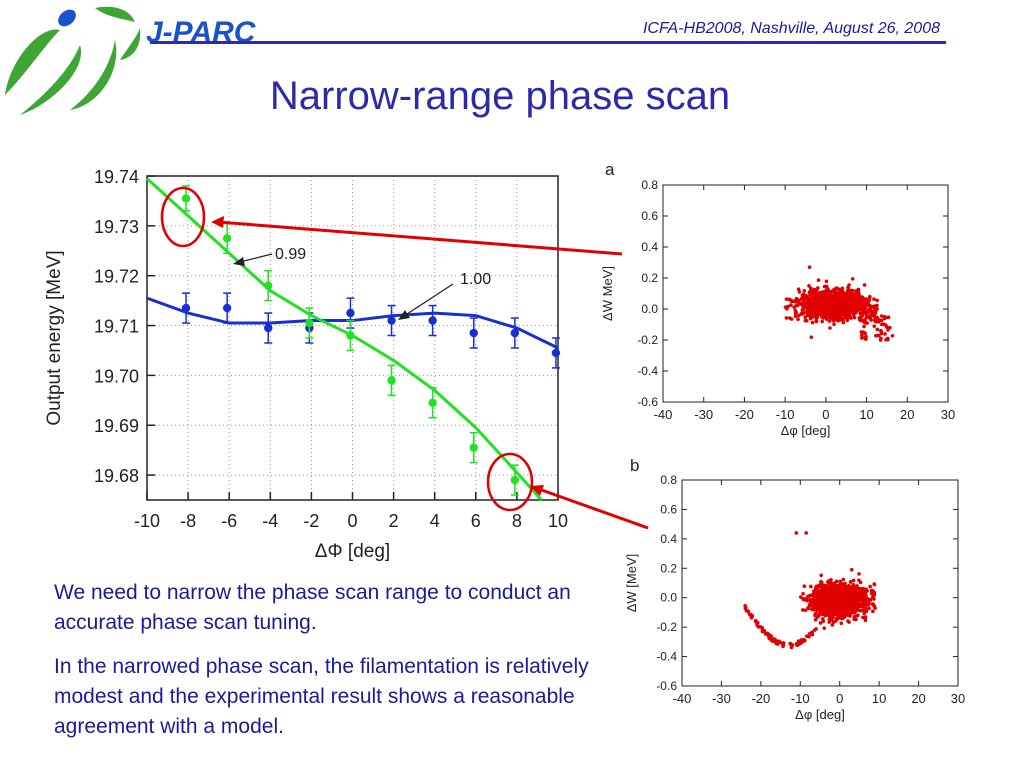 The height and width of the screenshot is (768, 1024). What do you see at coordinates (270, 521) in the screenshot?
I see `x-tick-label: -4` at bounding box center [270, 521].